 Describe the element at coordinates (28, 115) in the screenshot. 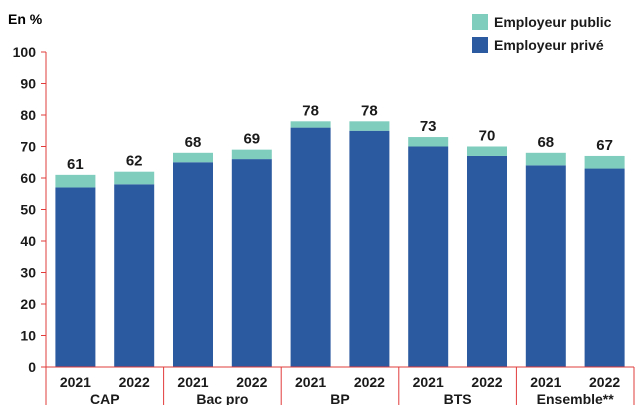

I see `y-tick-label: 80` at that location.